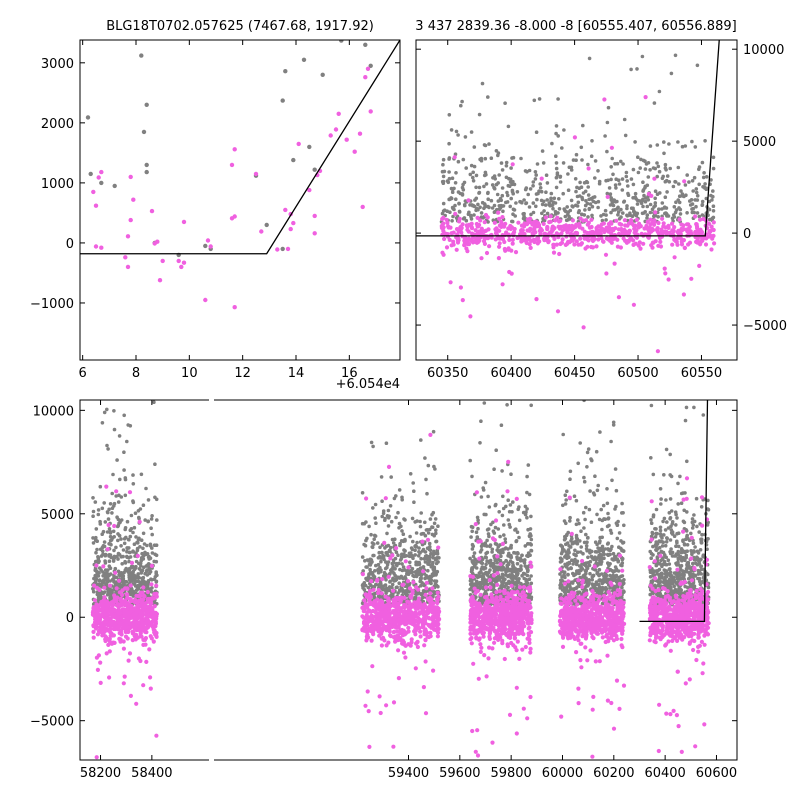  Describe the element at coordinates (240, 147) in the screenshot. I see `zoom-model-line` at that location.